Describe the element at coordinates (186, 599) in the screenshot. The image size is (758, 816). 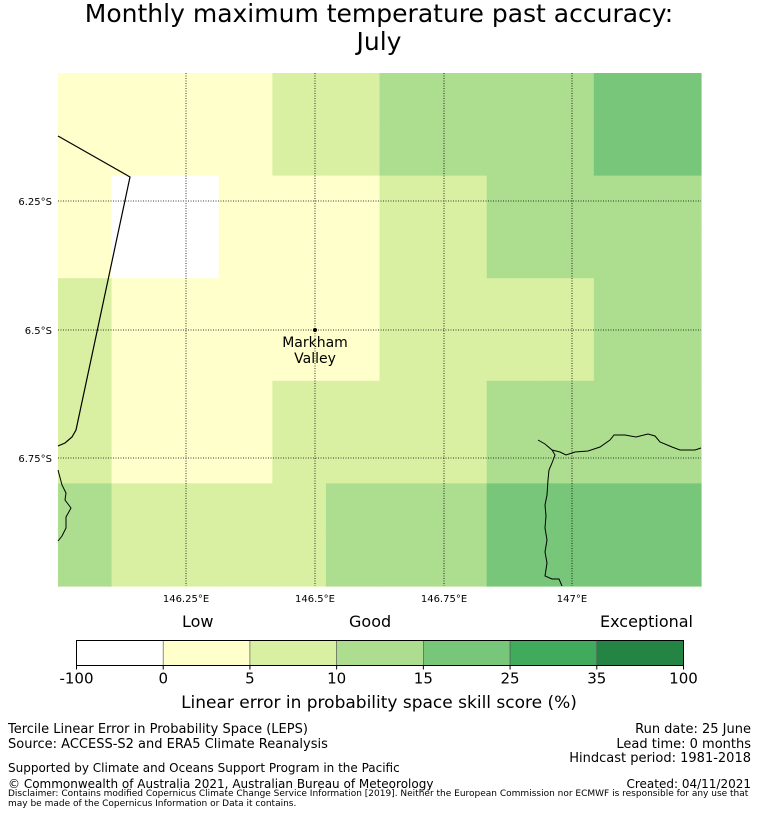
I see `lon-tick-label: 146.25°E` at that location.